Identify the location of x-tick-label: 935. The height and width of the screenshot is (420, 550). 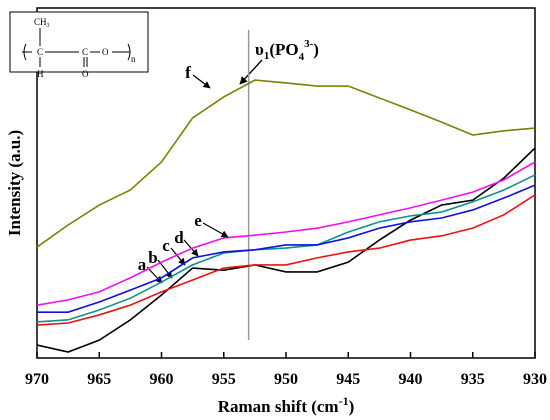
(473, 379).